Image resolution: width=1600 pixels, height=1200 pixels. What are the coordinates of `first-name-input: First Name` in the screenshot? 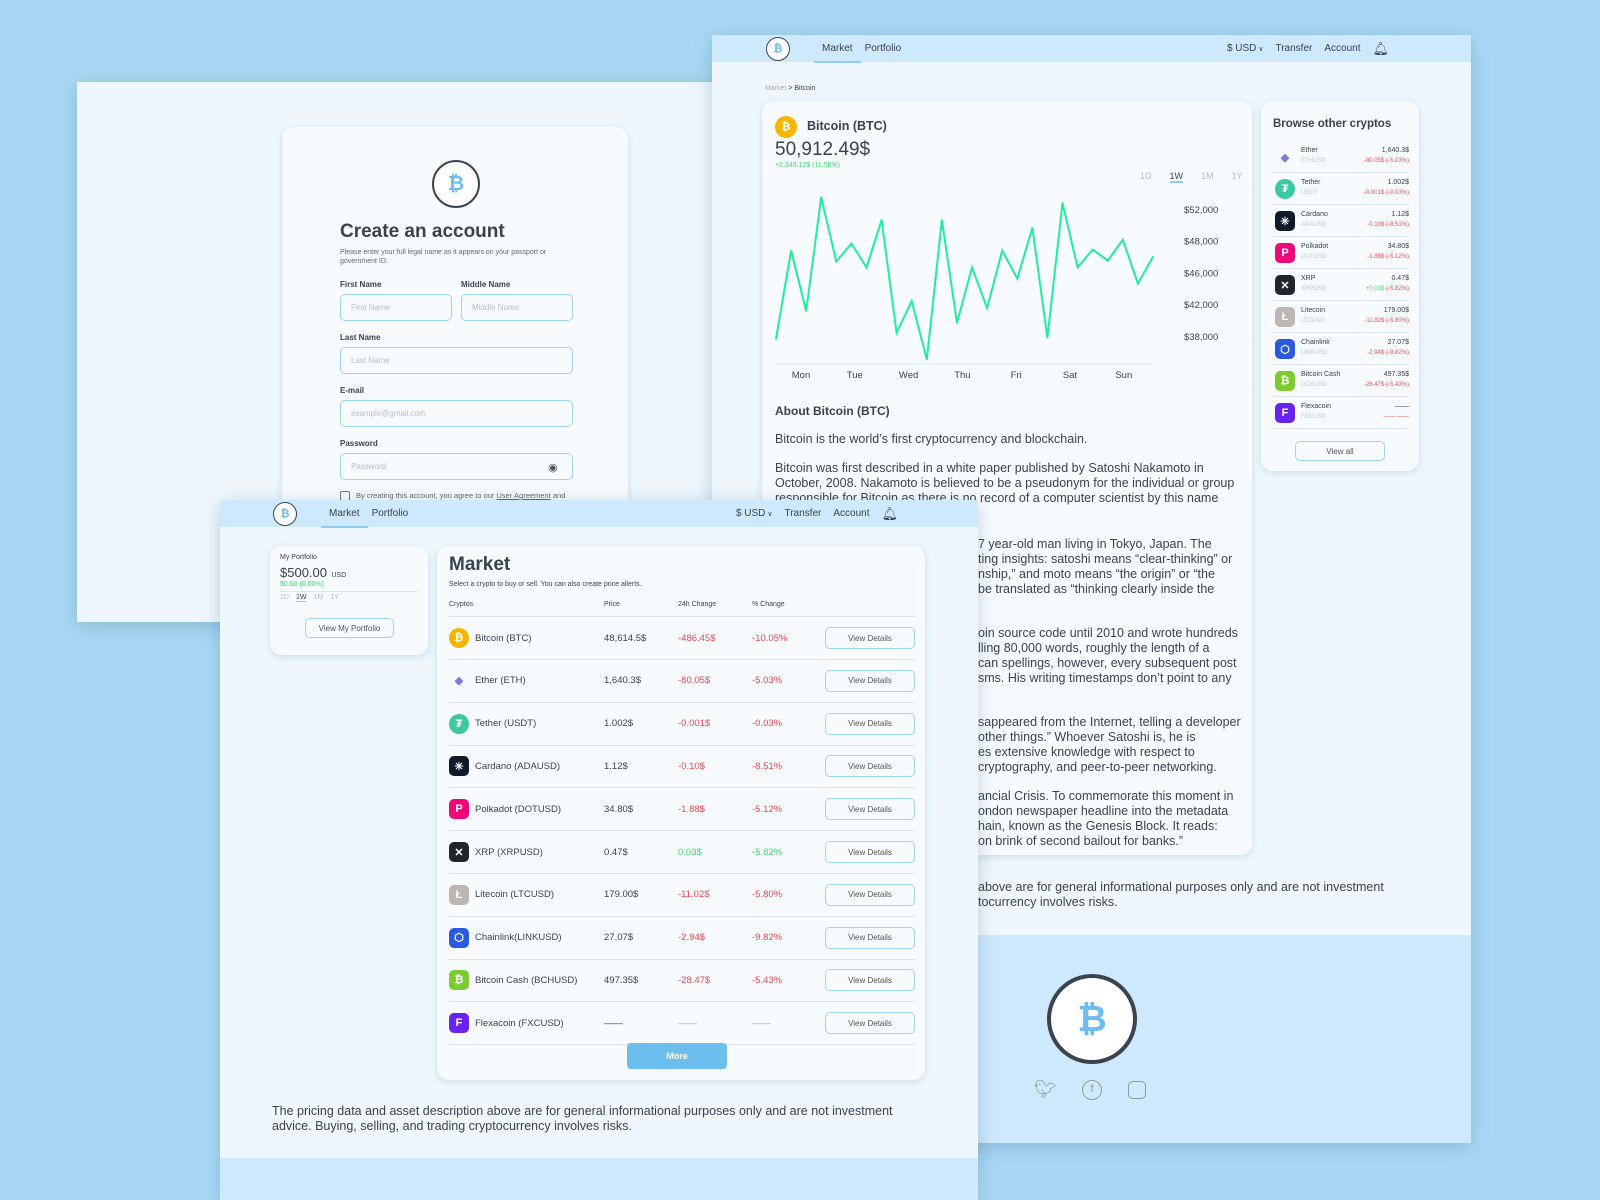 It's located at (396, 307).